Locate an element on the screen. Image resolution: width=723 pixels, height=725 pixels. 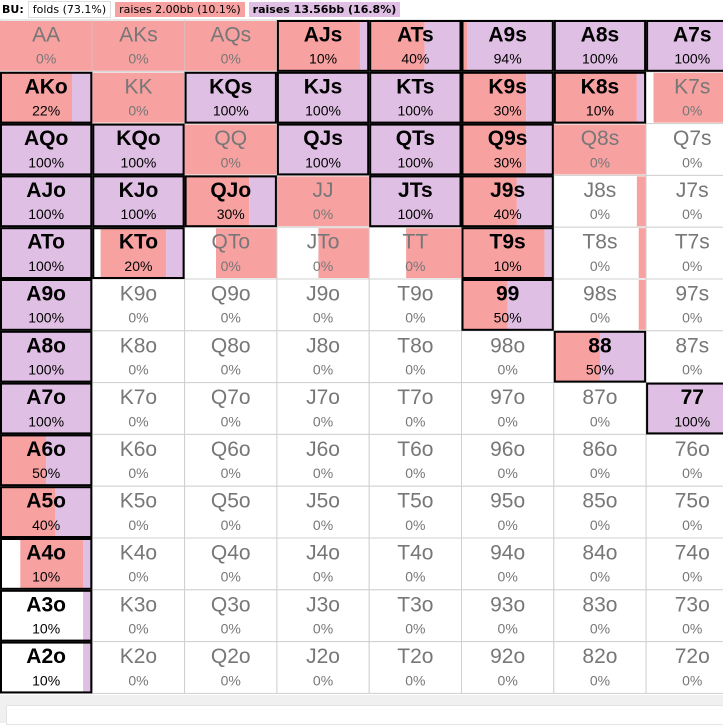
hand-label: T6o is located at coordinates (415, 449).